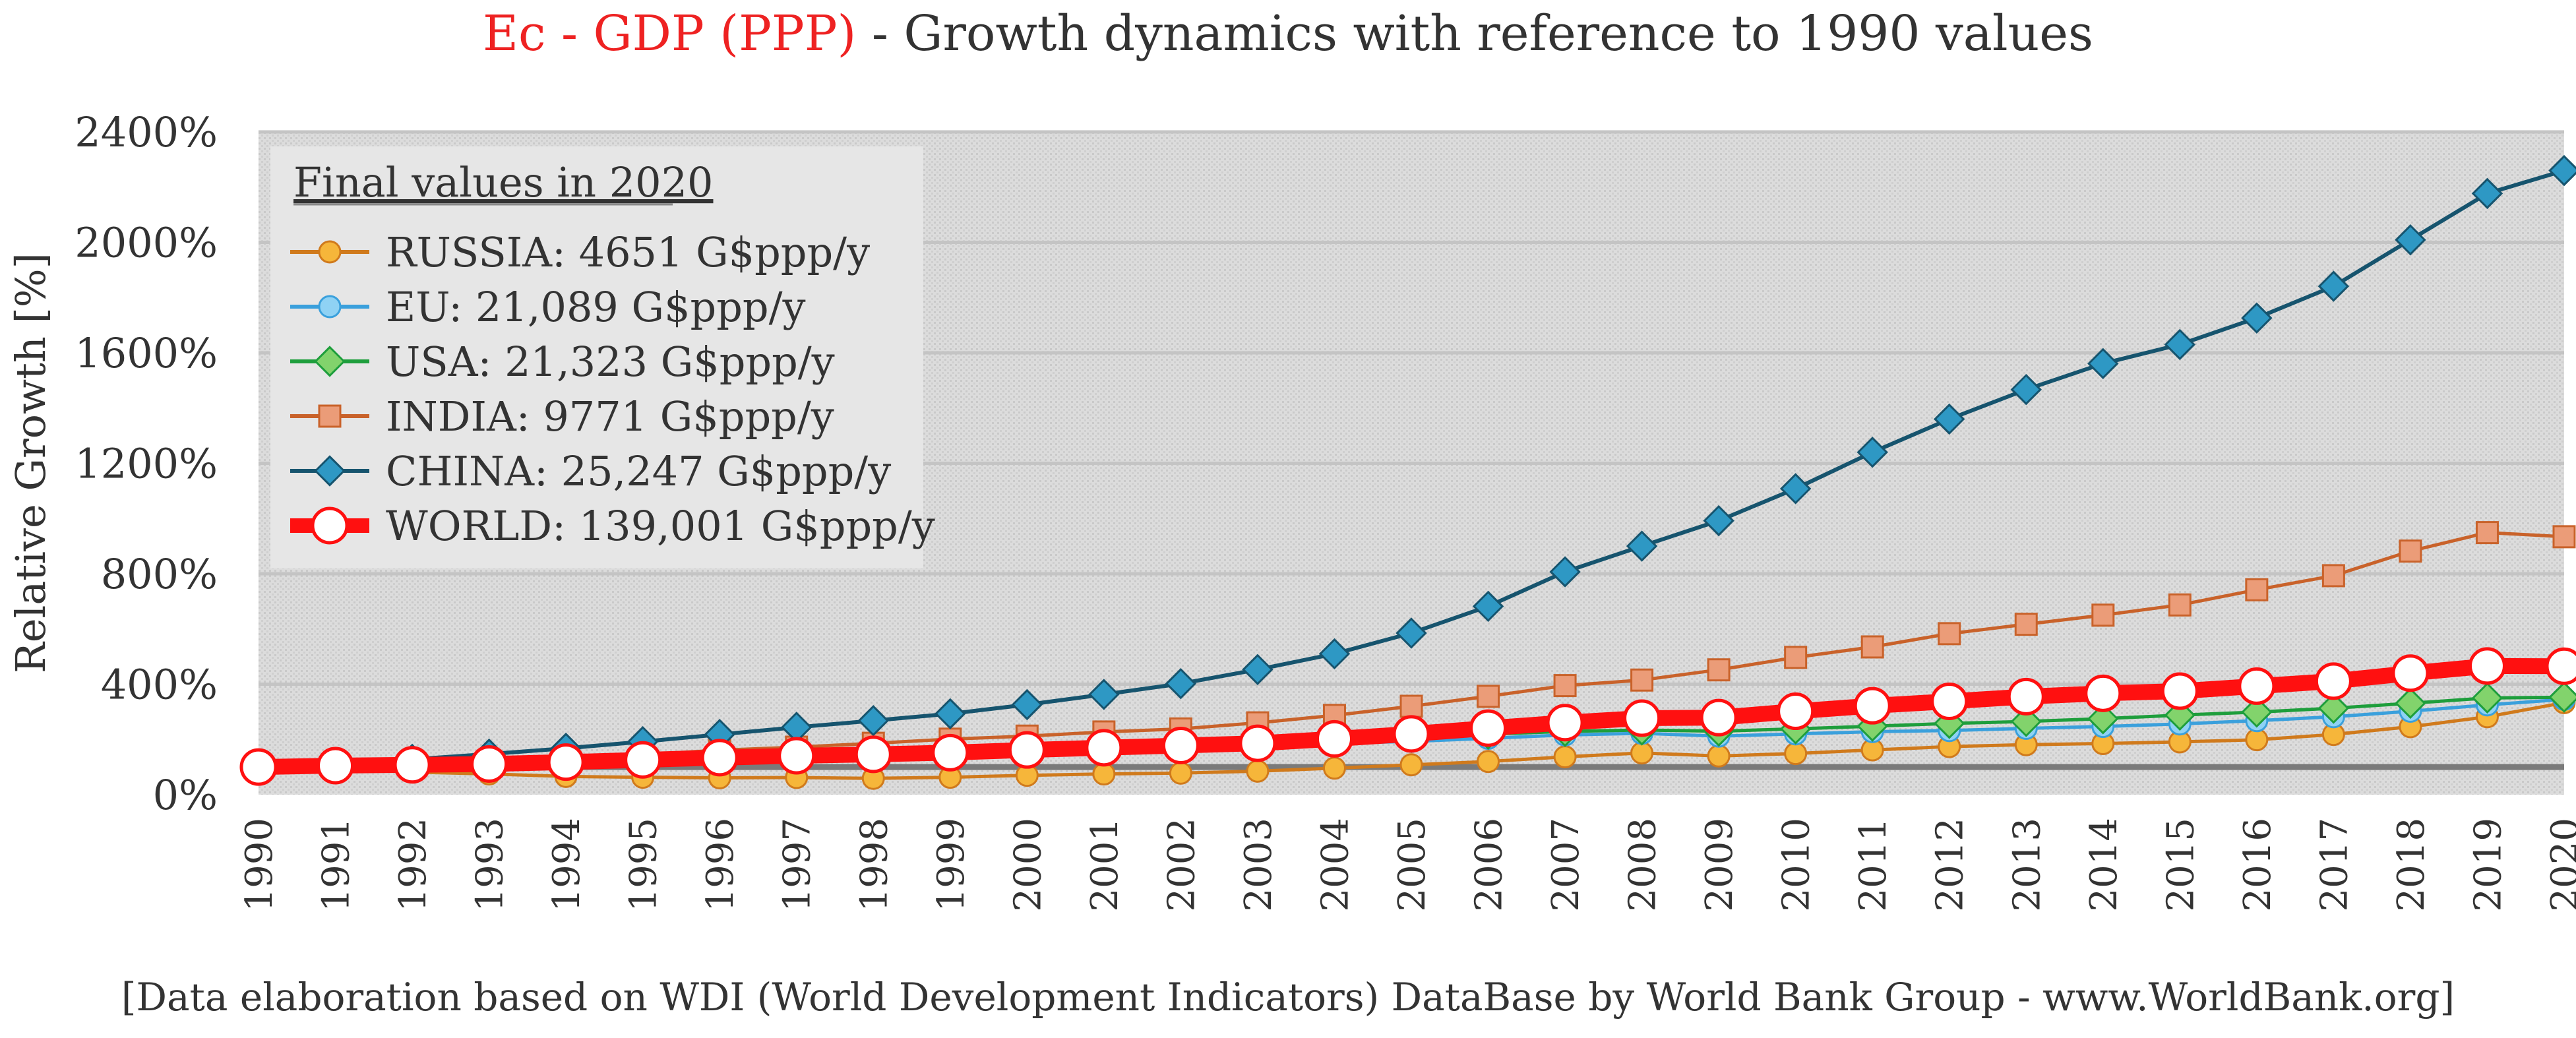  What do you see at coordinates (1719, 865) in the screenshot?
I see `x-tick-label: 2009` at bounding box center [1719, 865].